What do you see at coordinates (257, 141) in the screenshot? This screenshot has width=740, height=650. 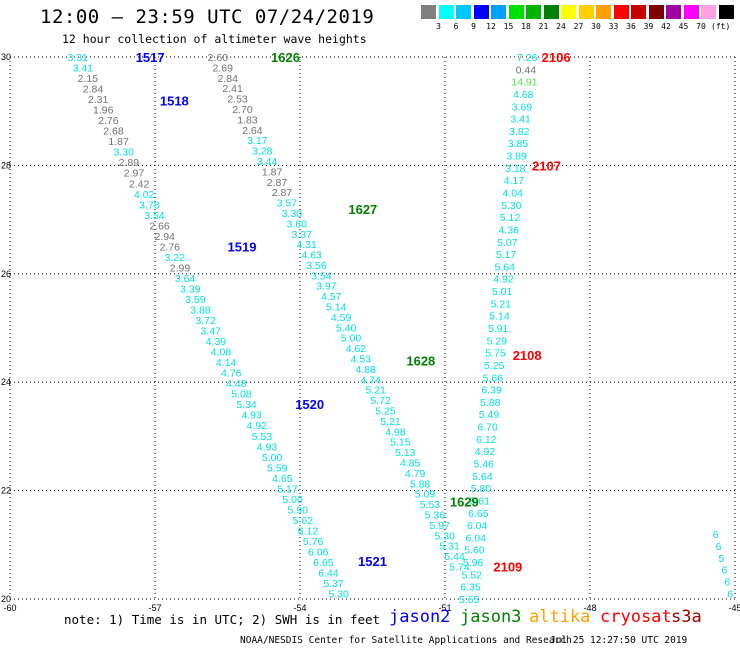 I see `wave-height-value: 3.17` at bounding box center [257, 141].